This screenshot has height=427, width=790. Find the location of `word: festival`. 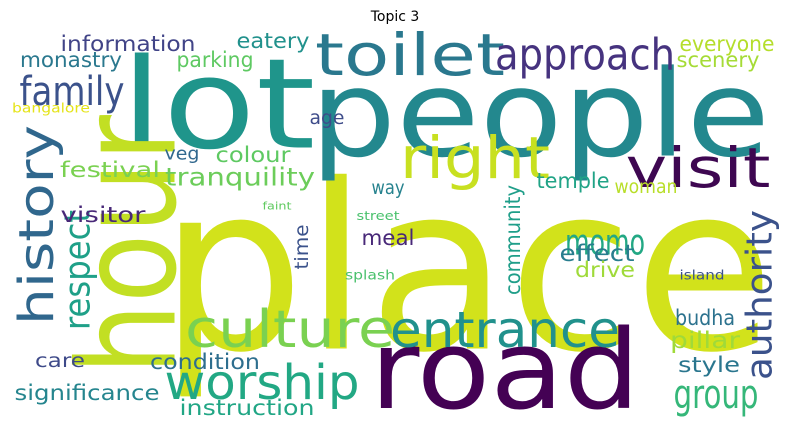

word: festival is located at coordinates (110, 170).